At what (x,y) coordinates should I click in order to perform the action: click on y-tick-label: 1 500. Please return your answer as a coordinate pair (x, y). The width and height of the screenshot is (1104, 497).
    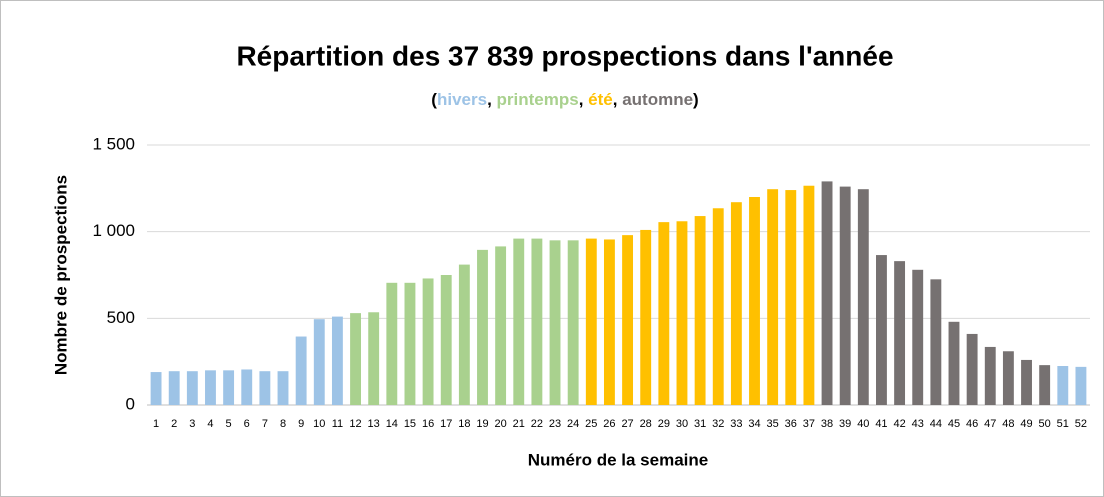
    Looking at the image, I should click on (113, 143).